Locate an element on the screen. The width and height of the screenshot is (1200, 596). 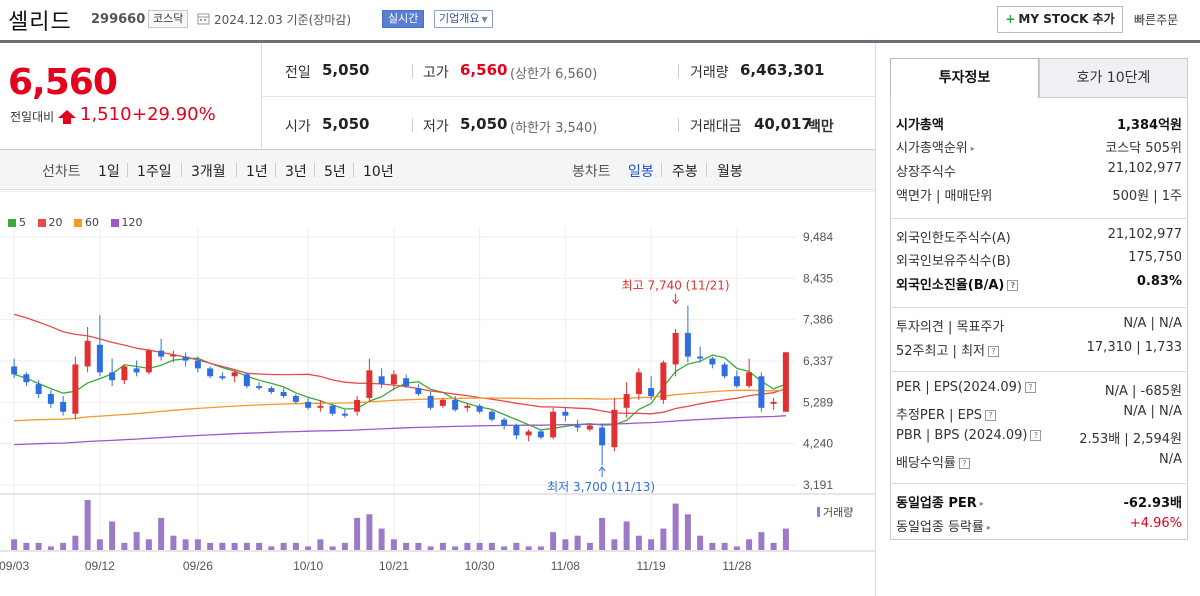
amount-unit: 백만 is located at coordinates (821, 127).